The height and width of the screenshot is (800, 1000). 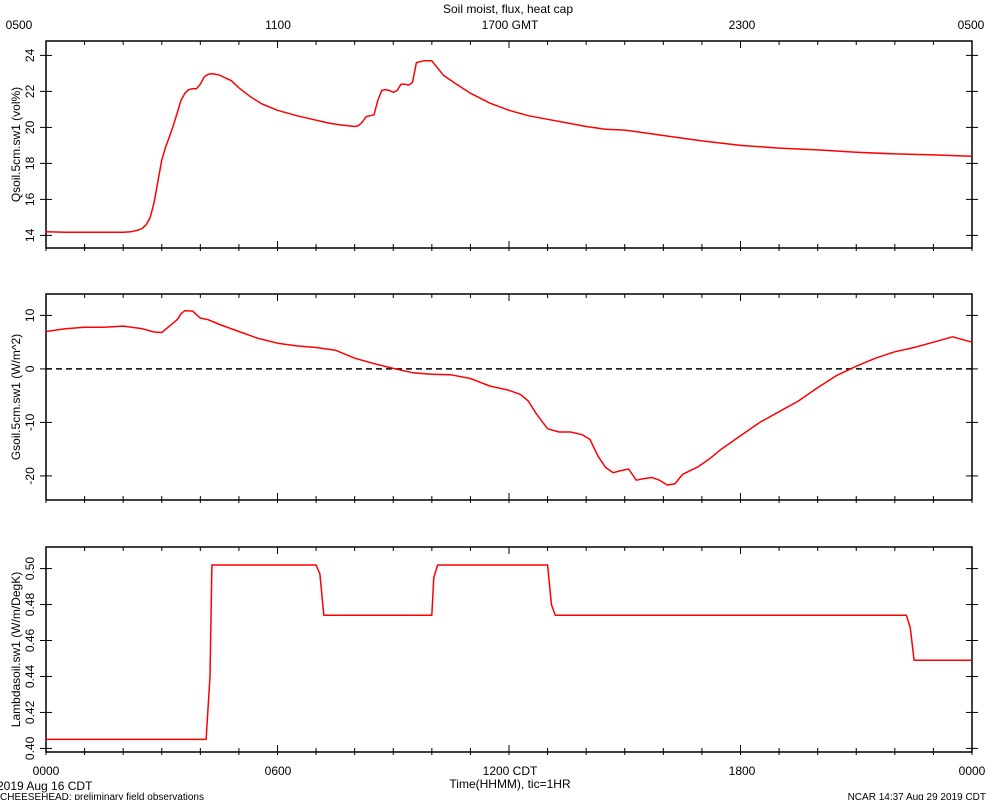 What do you see at coordinates (30, 235) in the screenshot?
I see `y-tick-label: 14` at bounding box center [30, 235].